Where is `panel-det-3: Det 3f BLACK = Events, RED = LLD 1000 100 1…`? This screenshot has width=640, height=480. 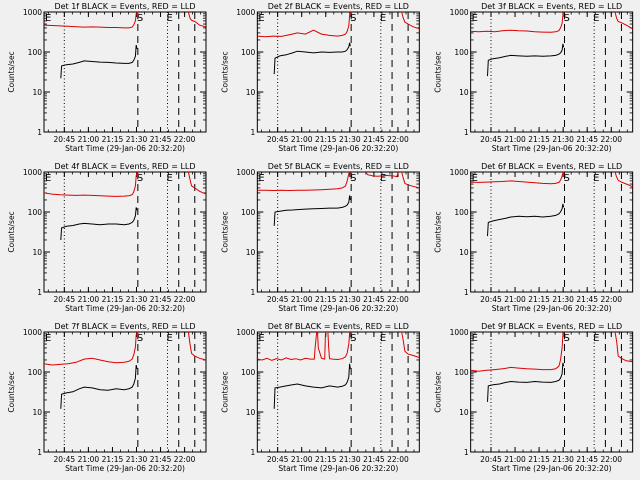 panel-det-3: Det 3f BLACK = Events, RED = LLD 1000 100 1… is located at coordinates (534, 77).